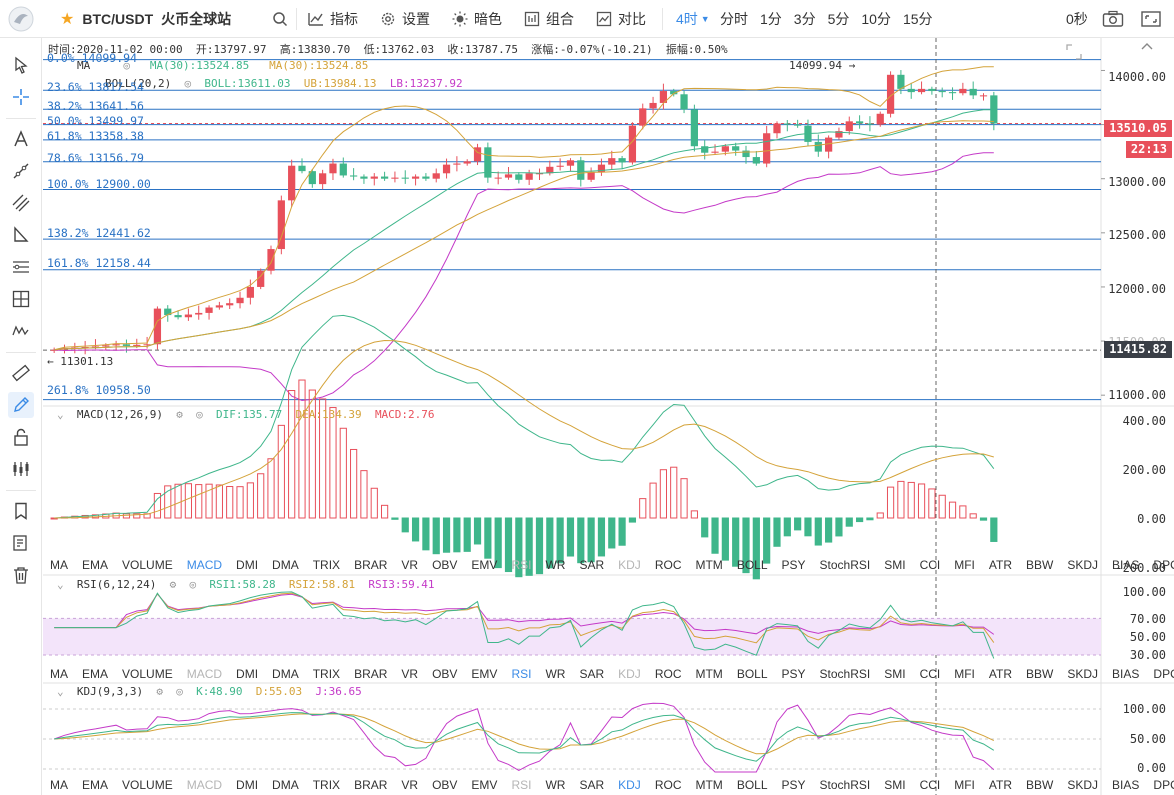 Image resolution: width=1174 pixels, height=795 pixels. Describe the element at coordinates (333, 19) in the screenshot. I see `indicators-button: 指标` at that location.